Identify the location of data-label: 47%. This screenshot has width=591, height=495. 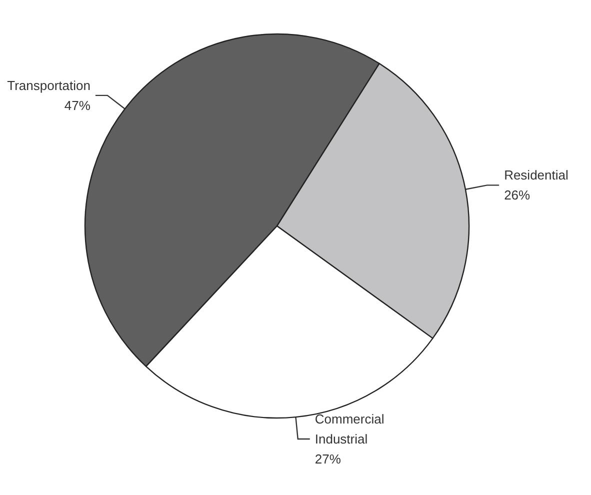
(77, 105).